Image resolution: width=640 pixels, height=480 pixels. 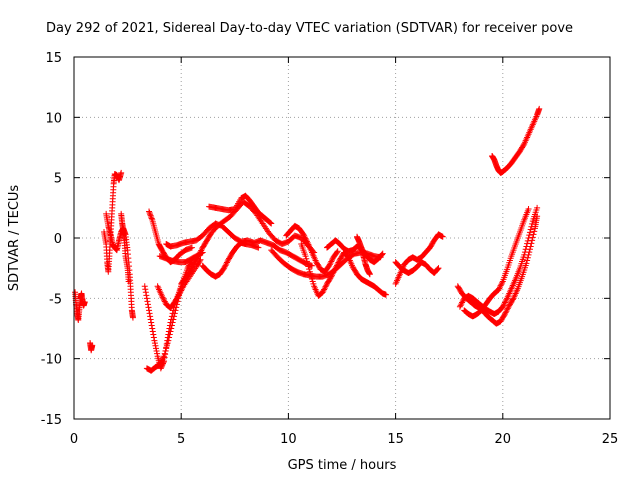 What do you see at coordinates (53, 58) in the screenshot?
I see `y-tick-label: 15` at bounding box center [53, 58].